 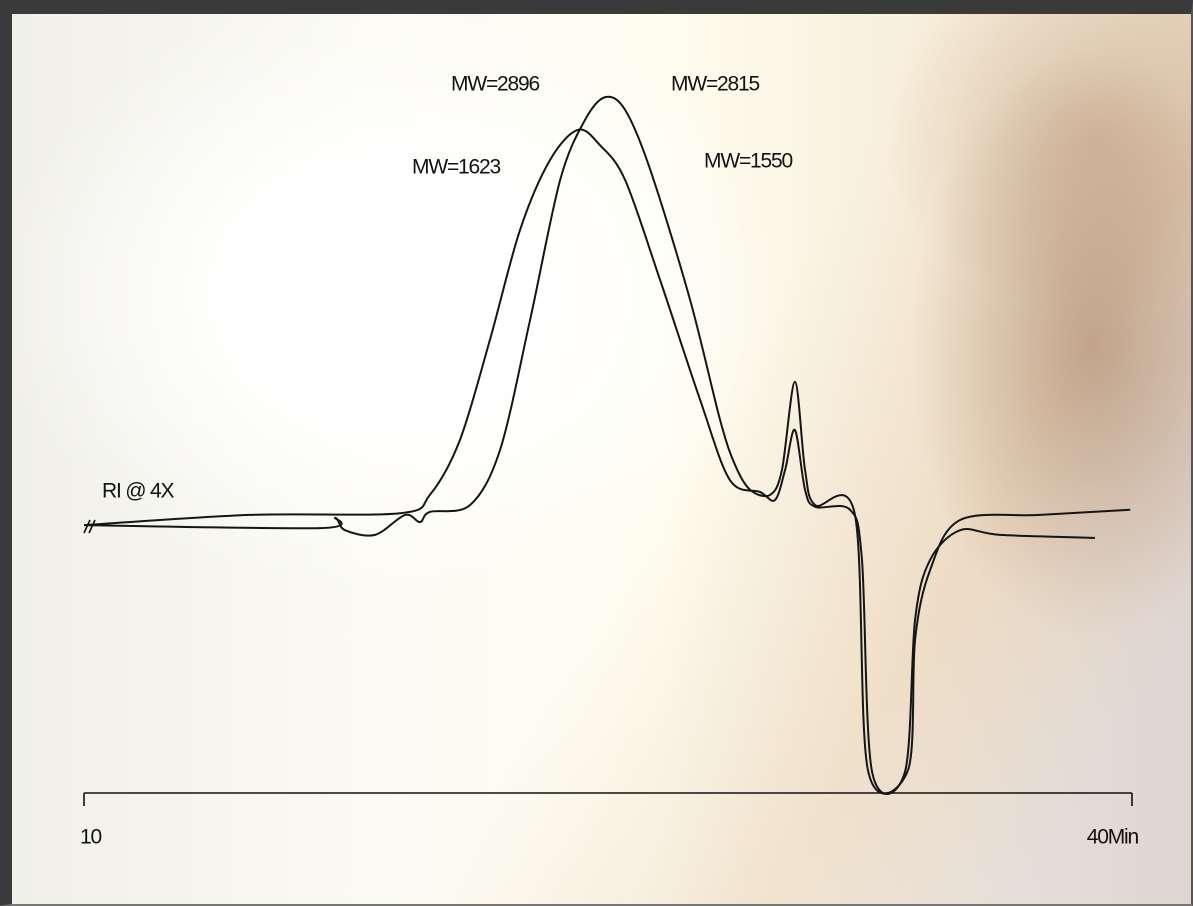 I want to click on annotation: MW=2896, so click(x=495, y=84).